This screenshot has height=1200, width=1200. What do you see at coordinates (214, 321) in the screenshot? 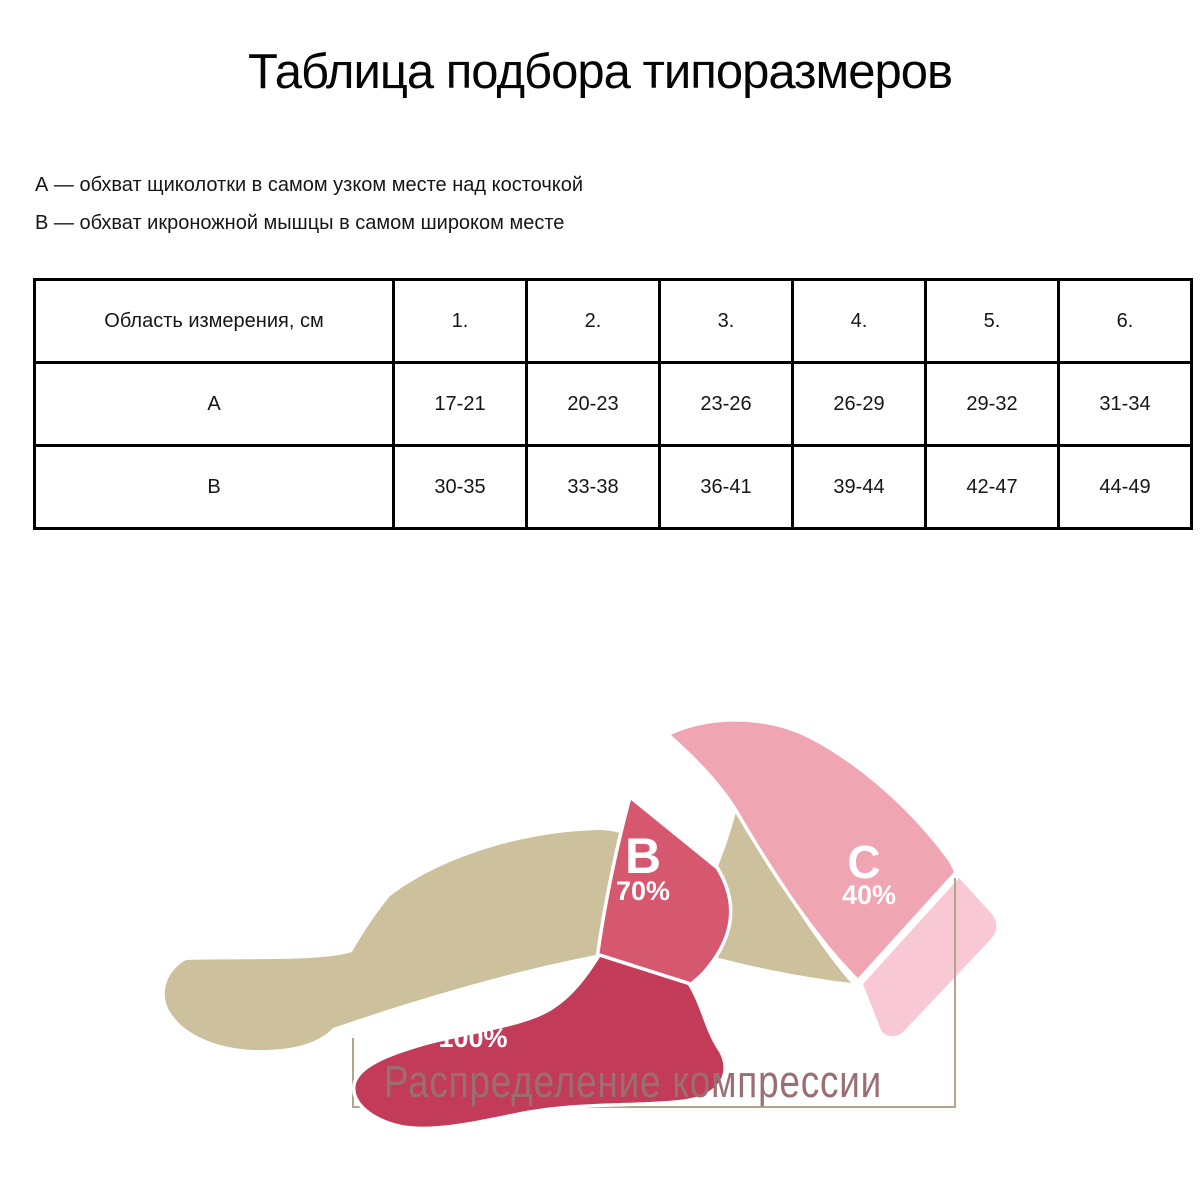
I see `column-header-measure-area: Область измерения, см` at bounding box center [214, 321].